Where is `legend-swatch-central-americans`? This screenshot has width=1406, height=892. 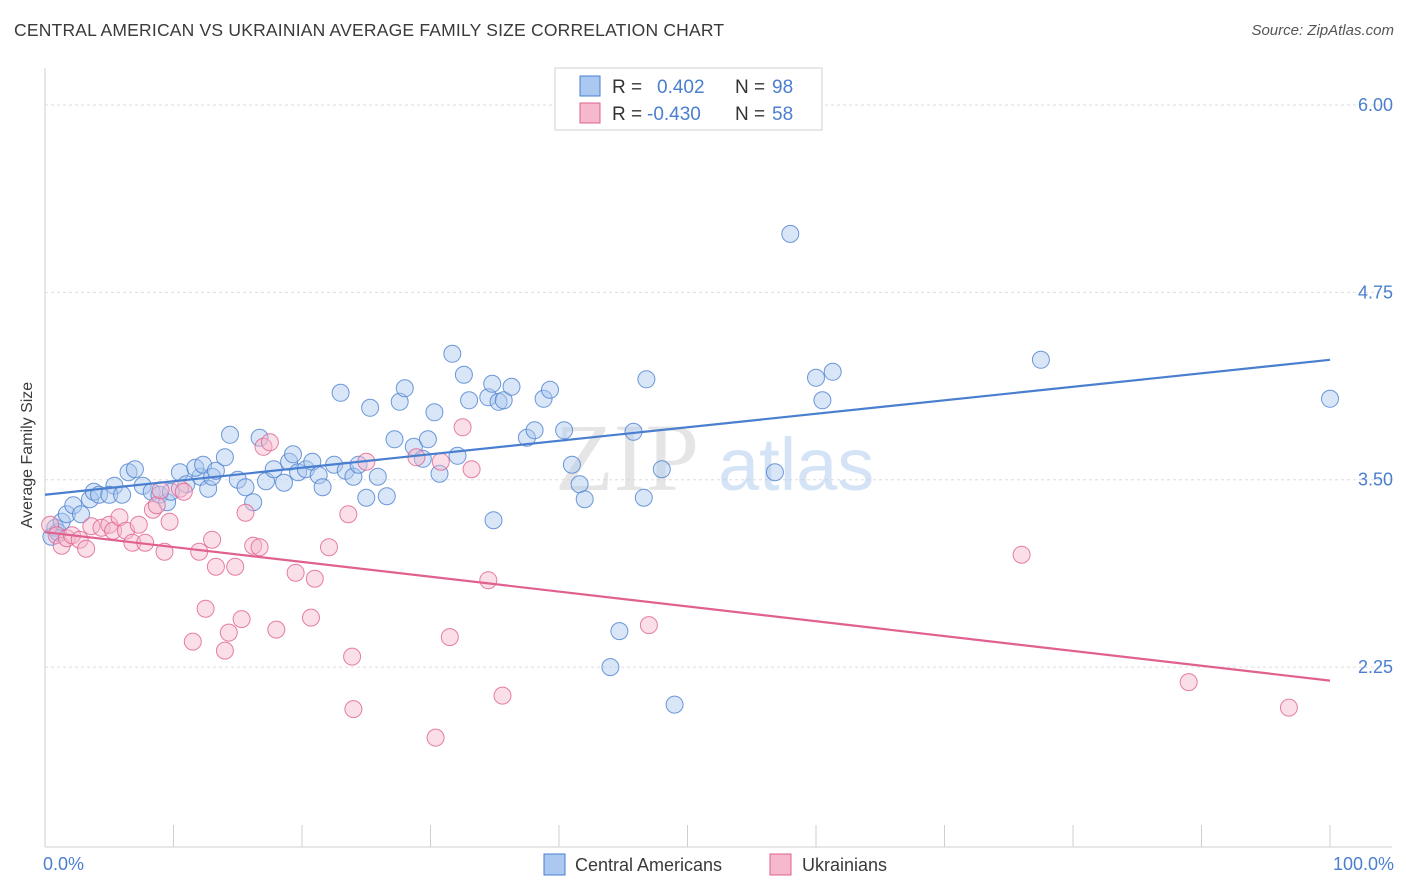 legend-swatch-central-americans is located at coordinates (590, 86).